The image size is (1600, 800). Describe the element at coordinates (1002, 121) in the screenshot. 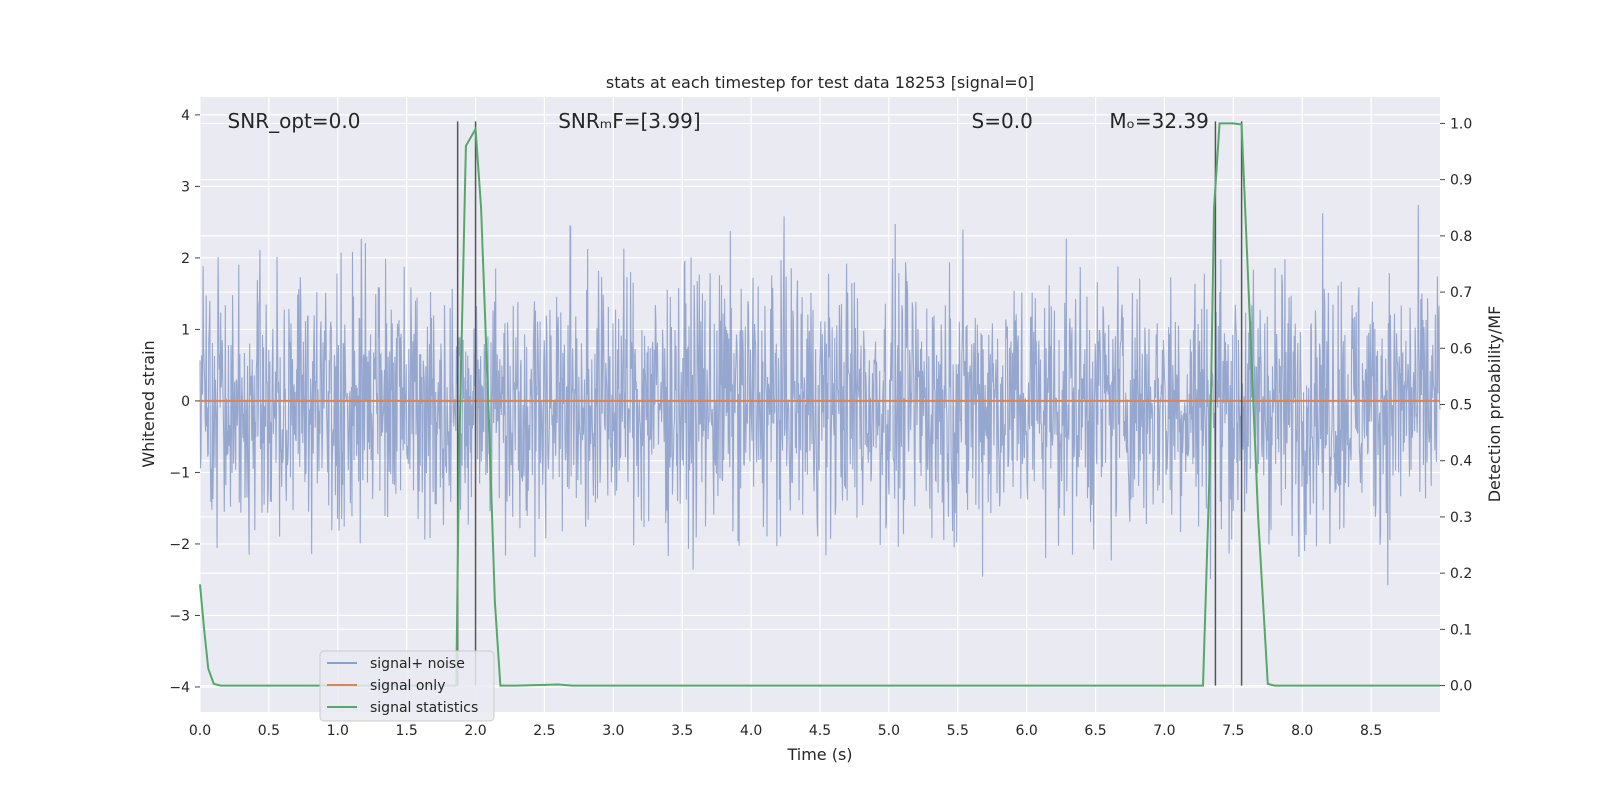

I see `annotation-text: S=0.0` at that location.